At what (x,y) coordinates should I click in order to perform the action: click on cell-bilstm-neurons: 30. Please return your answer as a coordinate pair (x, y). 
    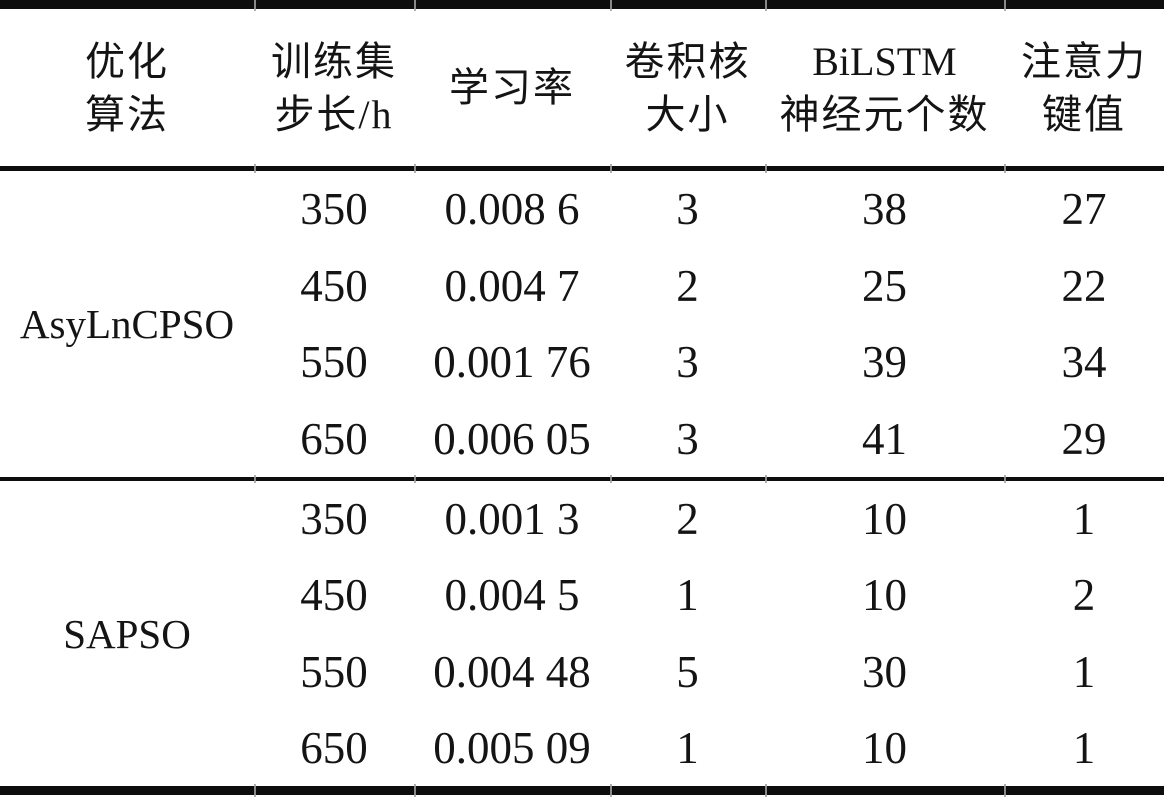
    Looking at the image, I should click on (884, 671).